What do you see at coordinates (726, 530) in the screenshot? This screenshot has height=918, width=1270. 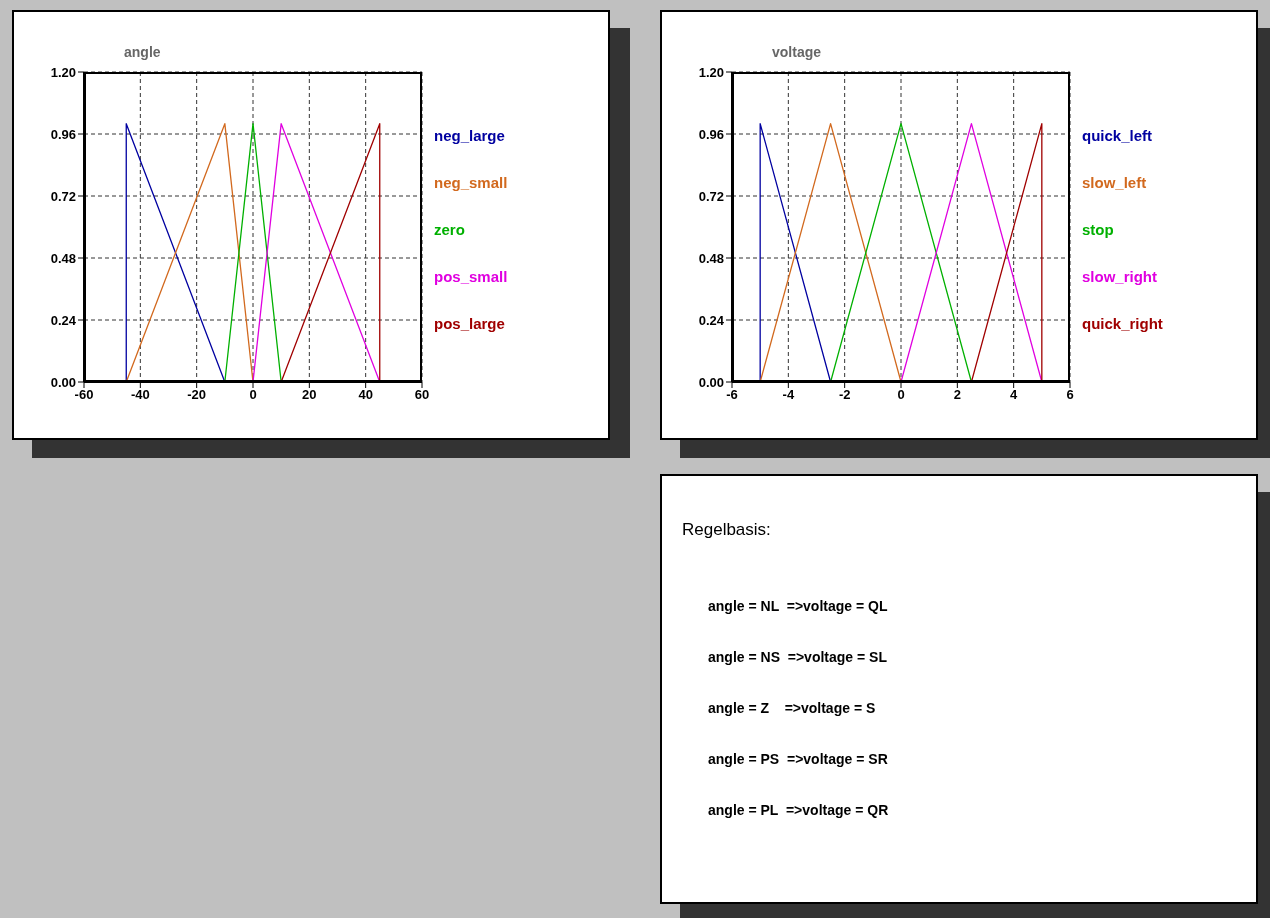 I see `text: Regelbasis:` at bounding box center [726, 530].